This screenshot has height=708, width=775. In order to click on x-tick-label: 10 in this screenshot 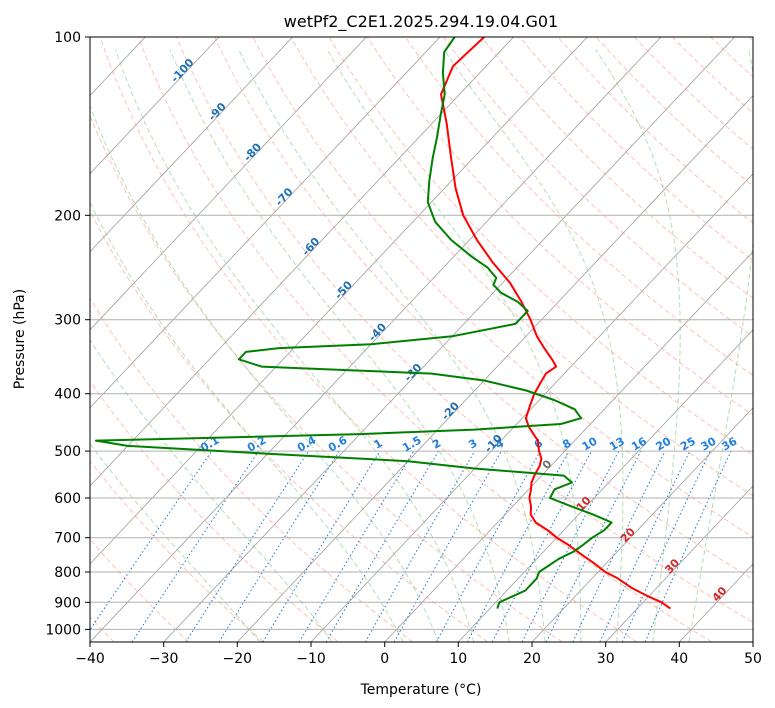, I will do `click(458, 659)`.